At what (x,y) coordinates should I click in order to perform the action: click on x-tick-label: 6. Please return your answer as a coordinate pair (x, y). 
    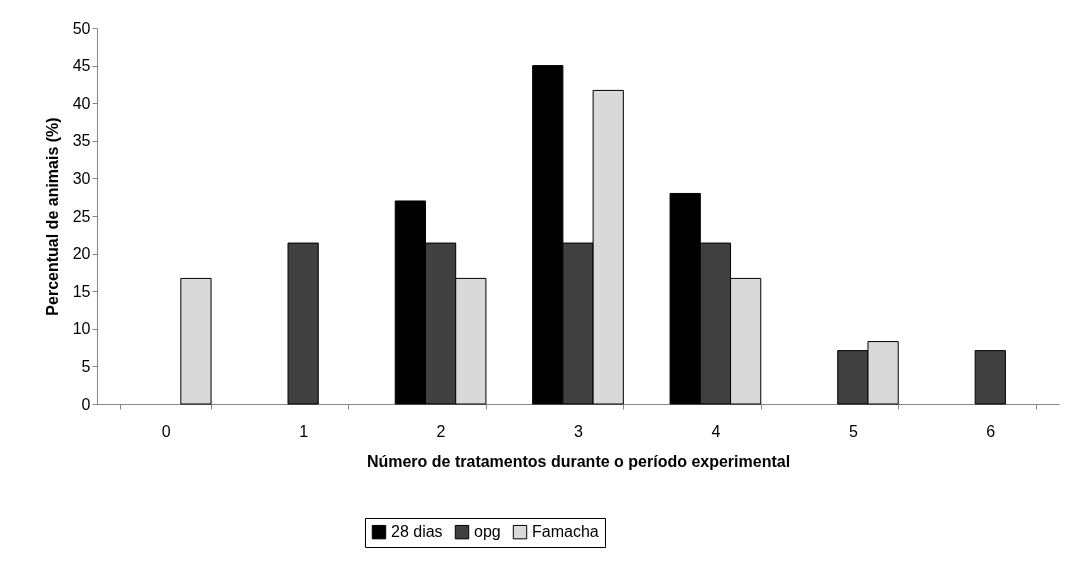
    Looking at the image, I should click on (991, 431).